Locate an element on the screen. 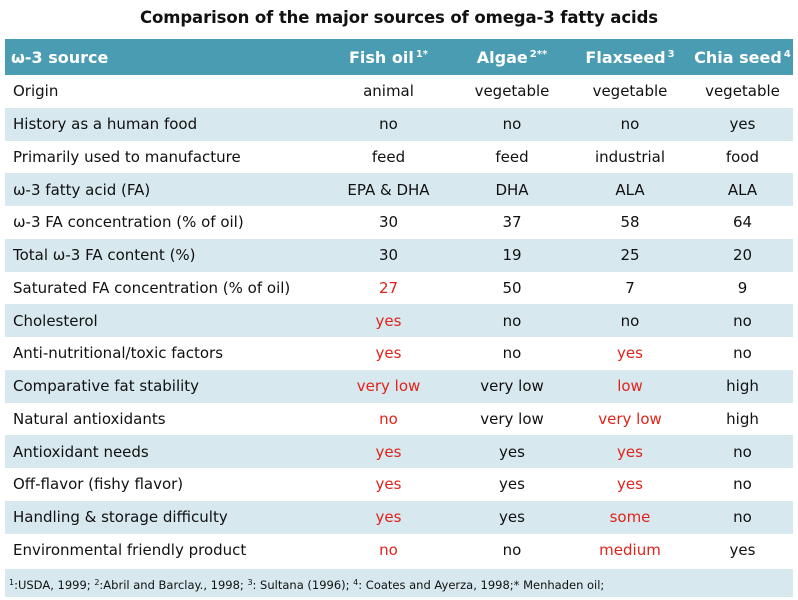  header-sup: 4 is located at coordinates (787, 54).